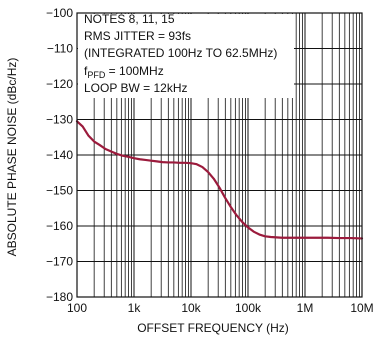  Describe the element at coordinates (134, 71) in the screenshot. I see `annotation-fpfd-value: = 100MHz` at that location.